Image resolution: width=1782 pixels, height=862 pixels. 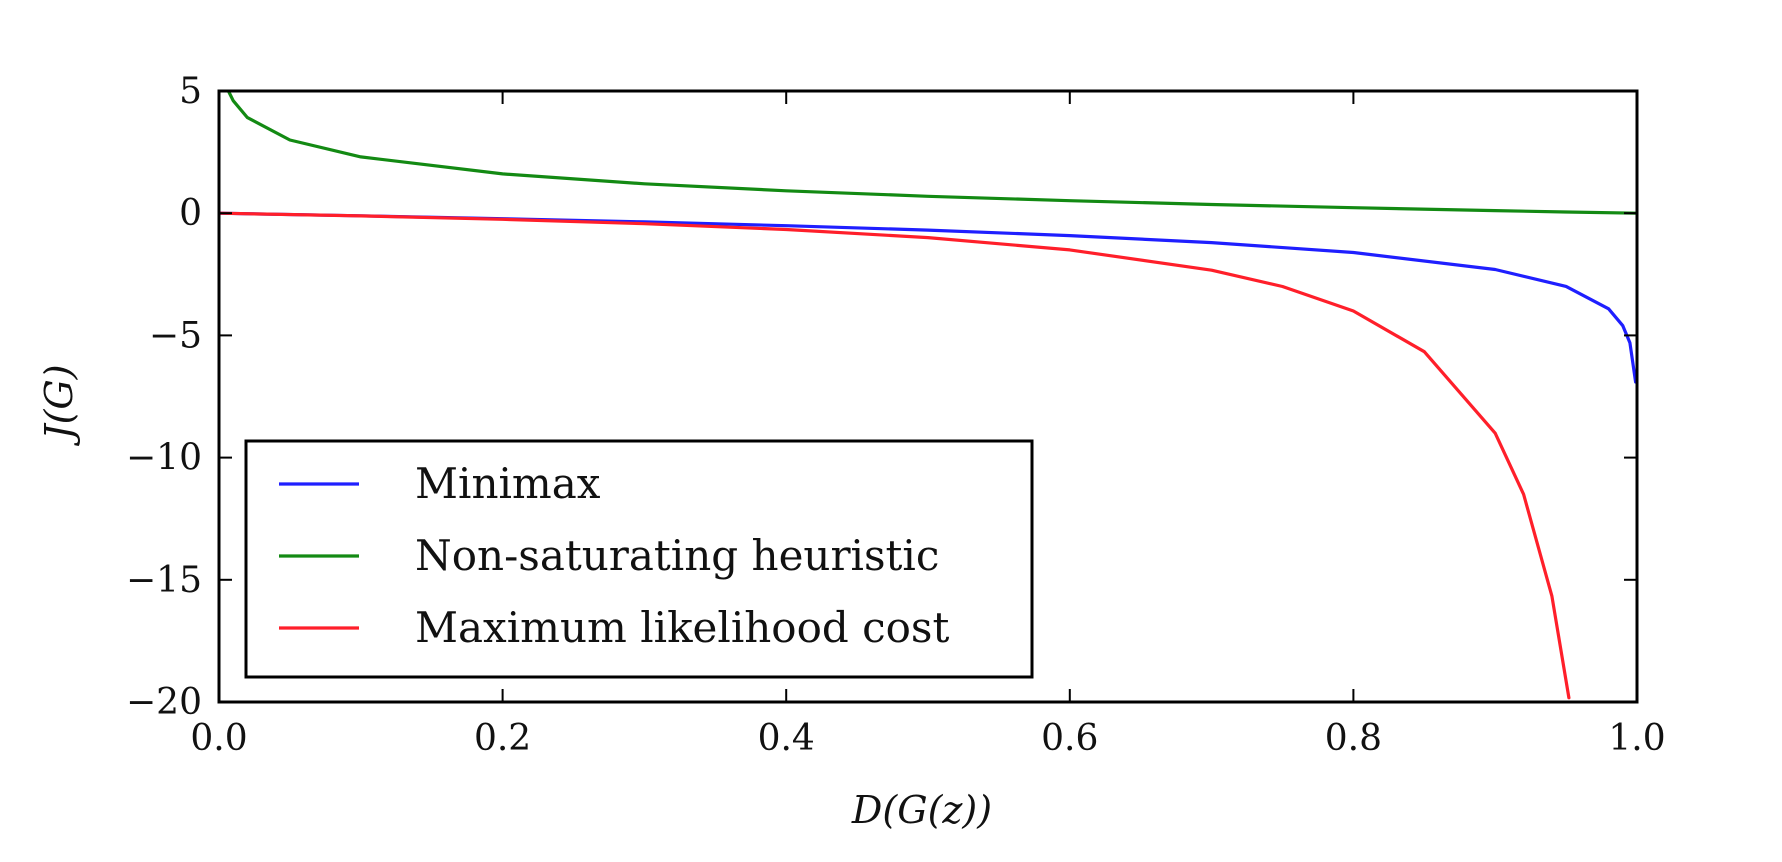 I want to click on y-tick-label: 0, so click(x=190, y=213).